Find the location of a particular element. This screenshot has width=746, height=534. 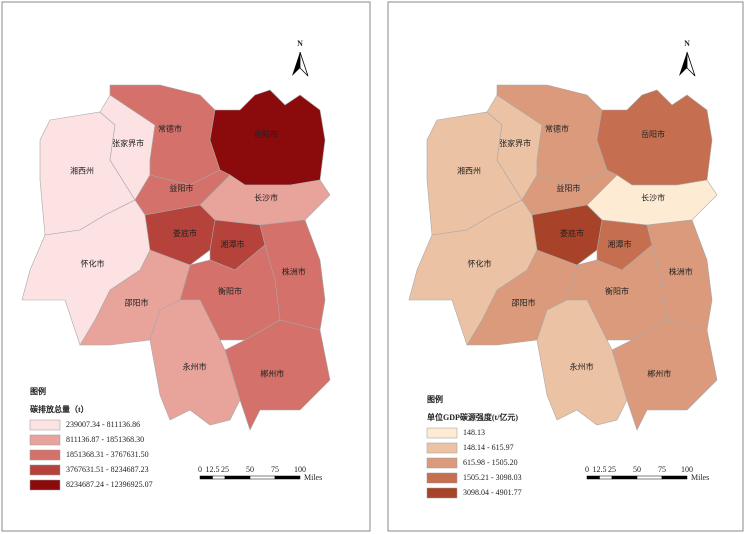

legend-label: 3767631.51 - 8234687.23 is located at coordinates (107, 469).